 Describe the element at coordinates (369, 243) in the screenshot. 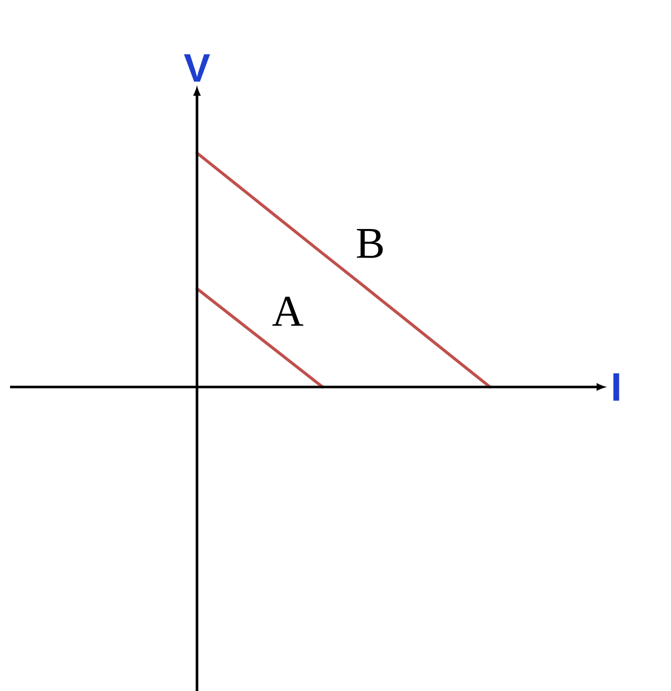

I see `series-label: B` at that location.